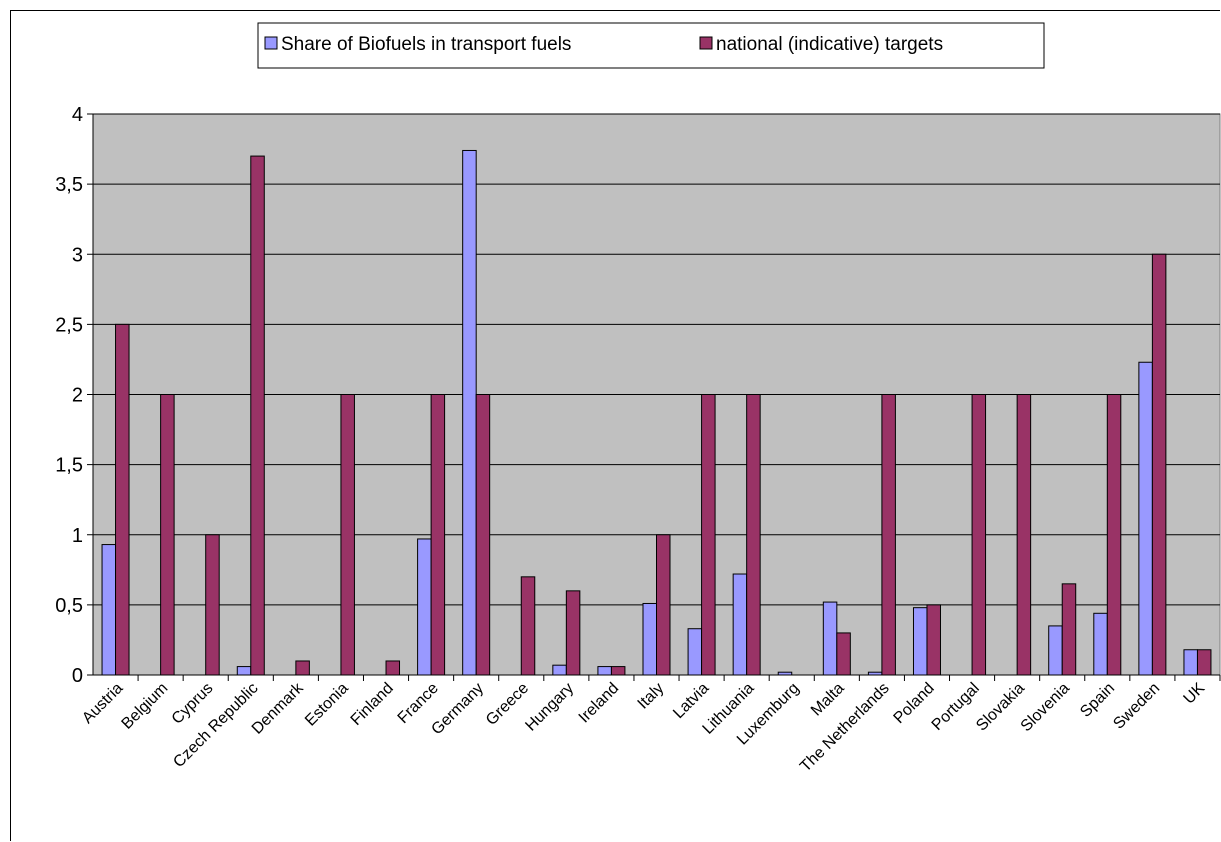  I want to click on x-tick-label: Slovenia, so click(1045, 707).